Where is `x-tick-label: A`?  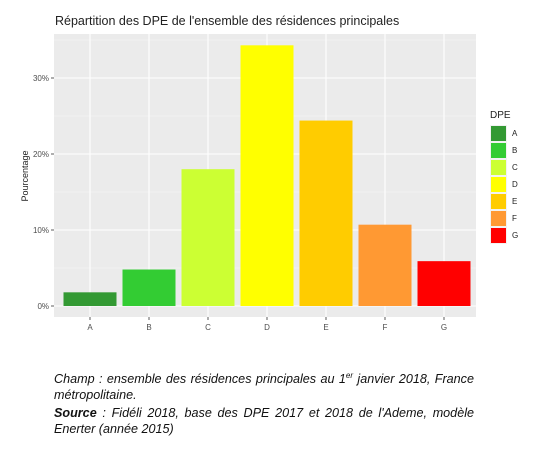
x-tick-label: A is located at coordinates (90, 327).